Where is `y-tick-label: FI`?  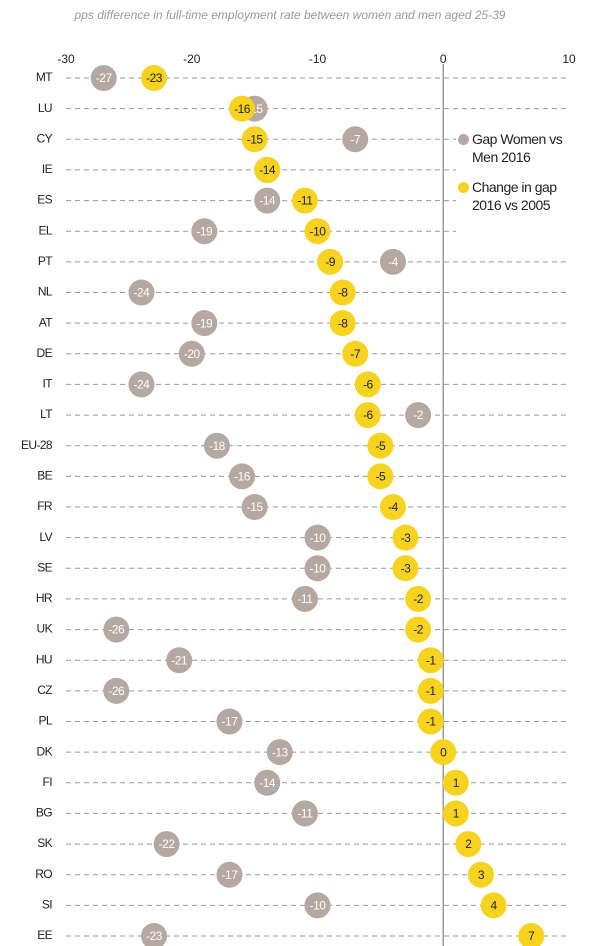 y-tick-label: FI is located at coordinates (48, 782).